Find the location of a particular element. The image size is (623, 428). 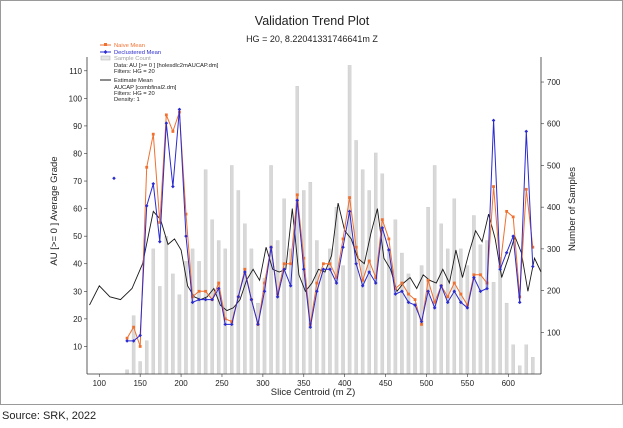

y-right-tick-label: 600 is located at coordinates (554, 124).